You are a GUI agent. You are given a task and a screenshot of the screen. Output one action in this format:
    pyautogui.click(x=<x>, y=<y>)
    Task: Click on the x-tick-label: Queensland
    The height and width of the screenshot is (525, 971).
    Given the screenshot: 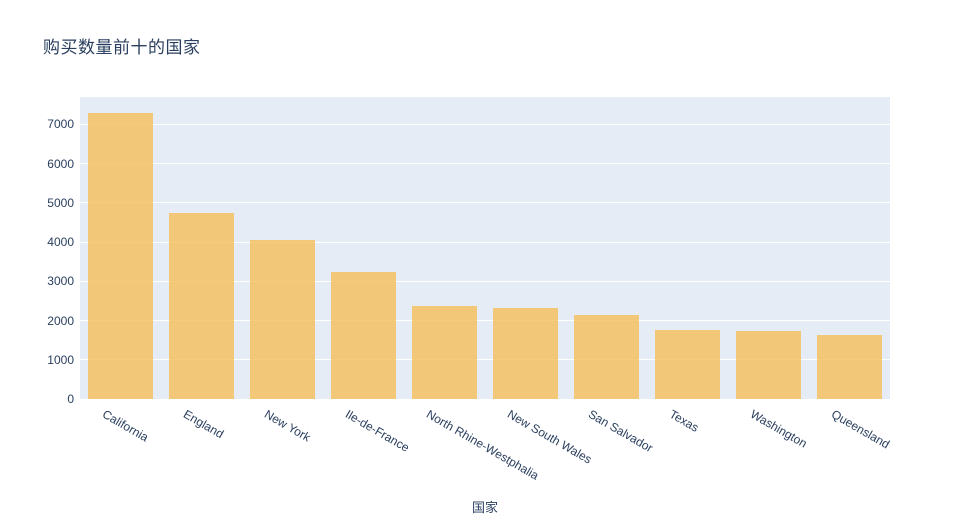 What is the action you would take?
    pyautogui.click(x=860, y=429)
    